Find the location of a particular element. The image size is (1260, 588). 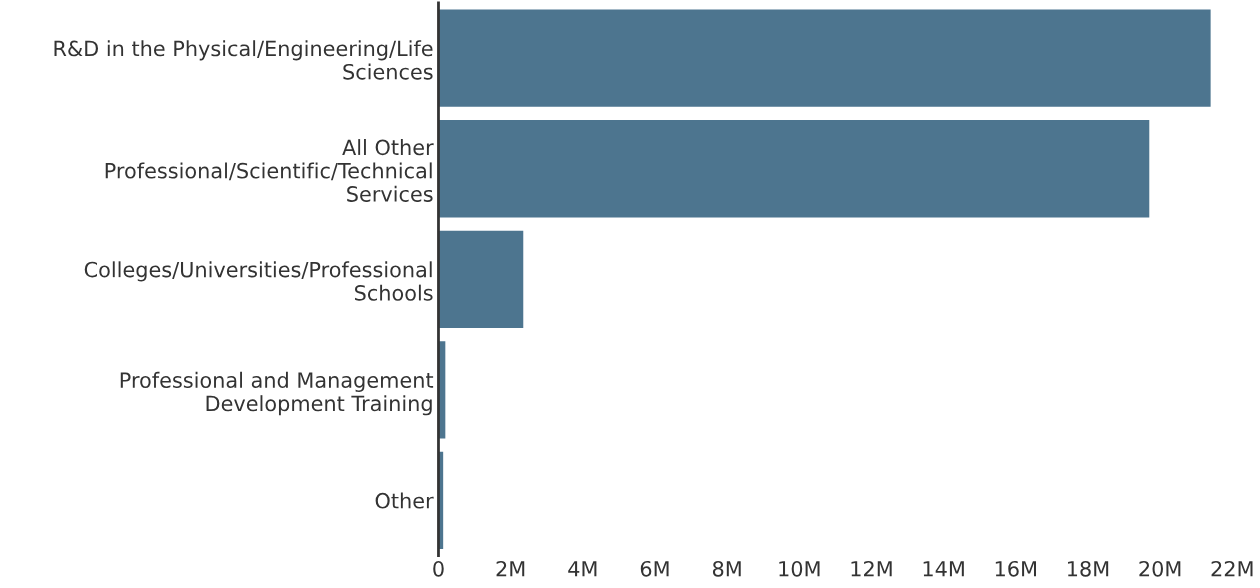

x-tick-label: 22M is located at coordinates (1232, 568).